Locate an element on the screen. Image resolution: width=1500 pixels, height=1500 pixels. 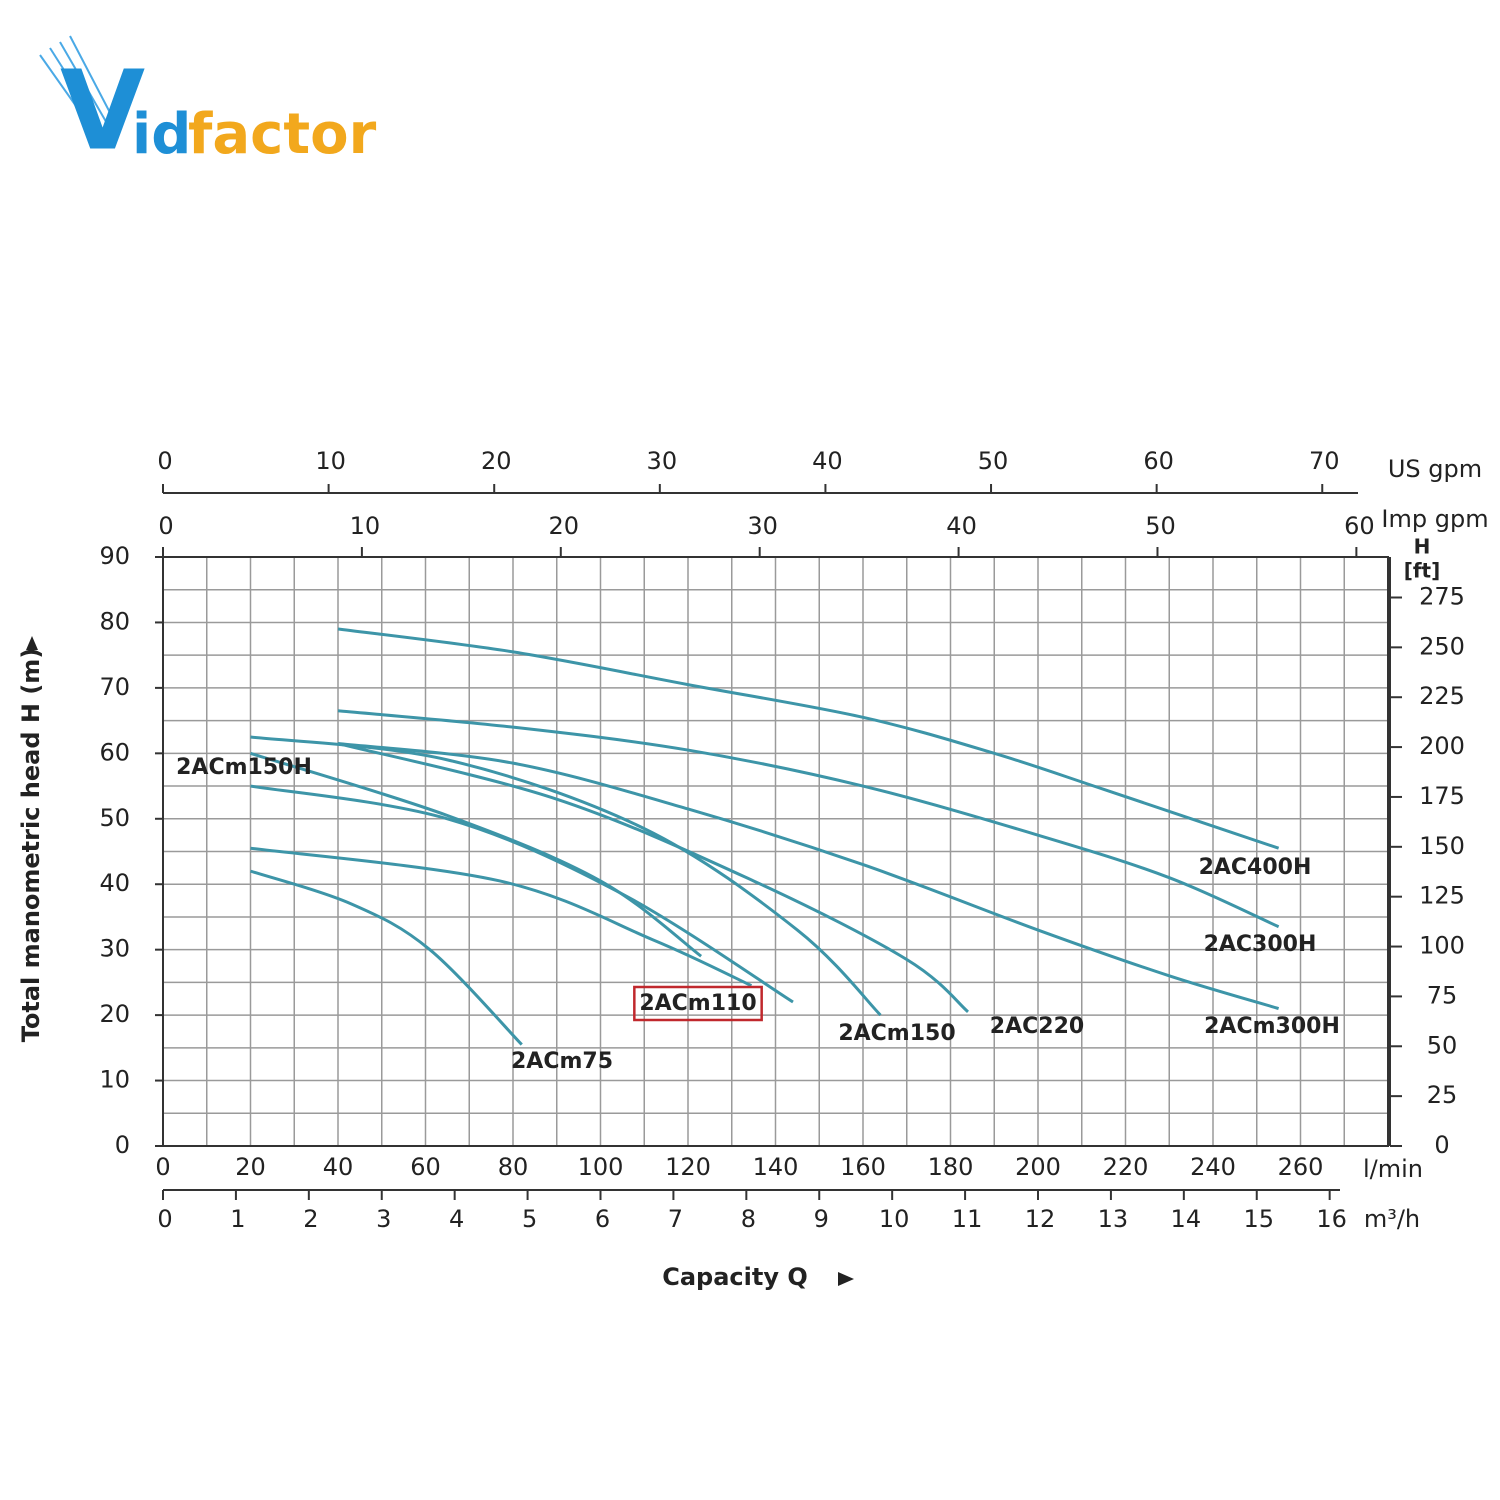
x2-tick-label: 2 is located at coordinates (310, 1219).